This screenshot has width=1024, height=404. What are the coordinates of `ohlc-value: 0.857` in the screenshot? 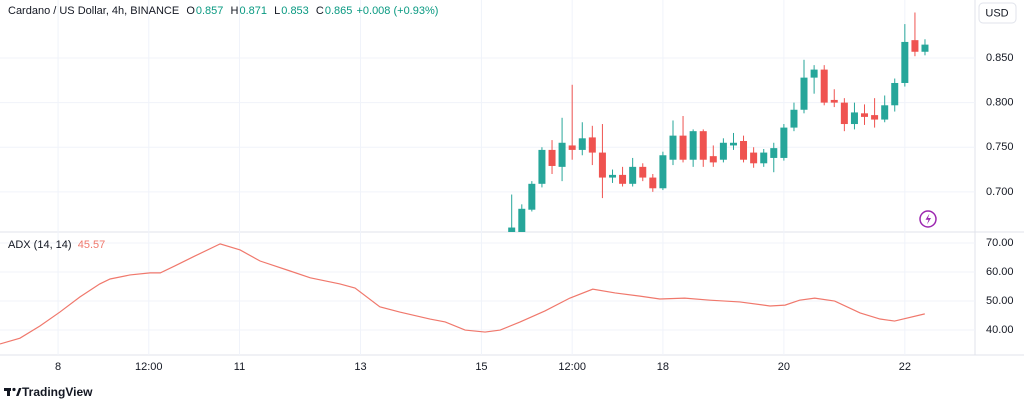 It's located at (209, 11).